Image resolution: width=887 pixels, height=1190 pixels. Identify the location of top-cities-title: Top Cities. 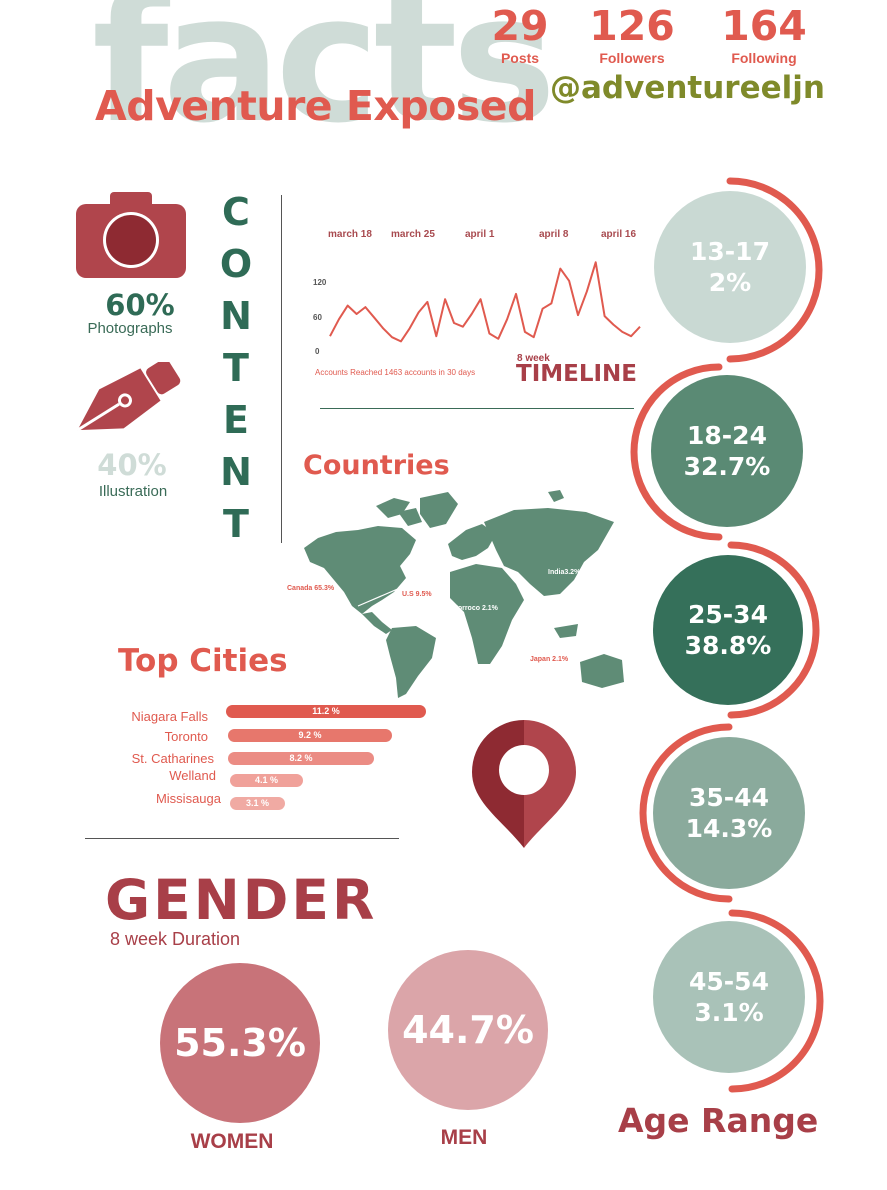
(203, 661).